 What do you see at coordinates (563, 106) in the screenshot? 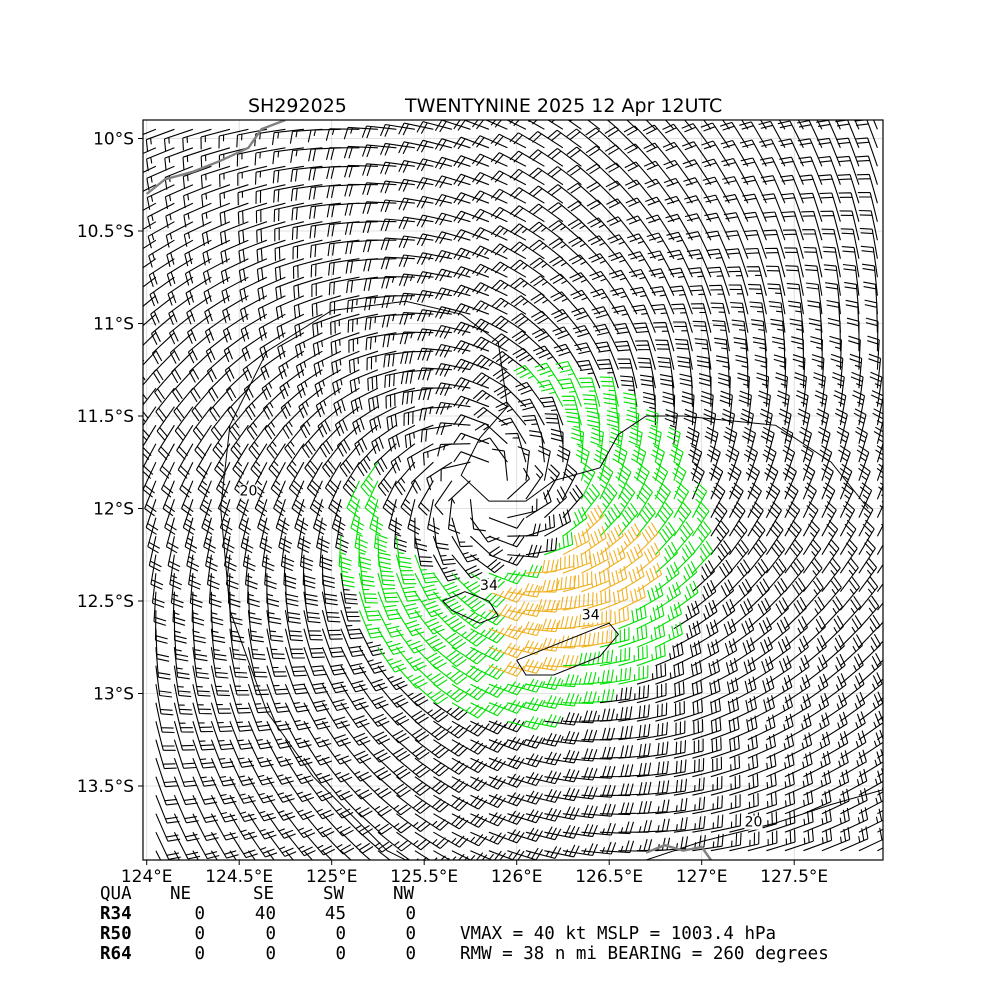
I see `storm-name-time: TWENTYNINE 2025 12 Apr 12UTC` at bounding box center [563, 106].